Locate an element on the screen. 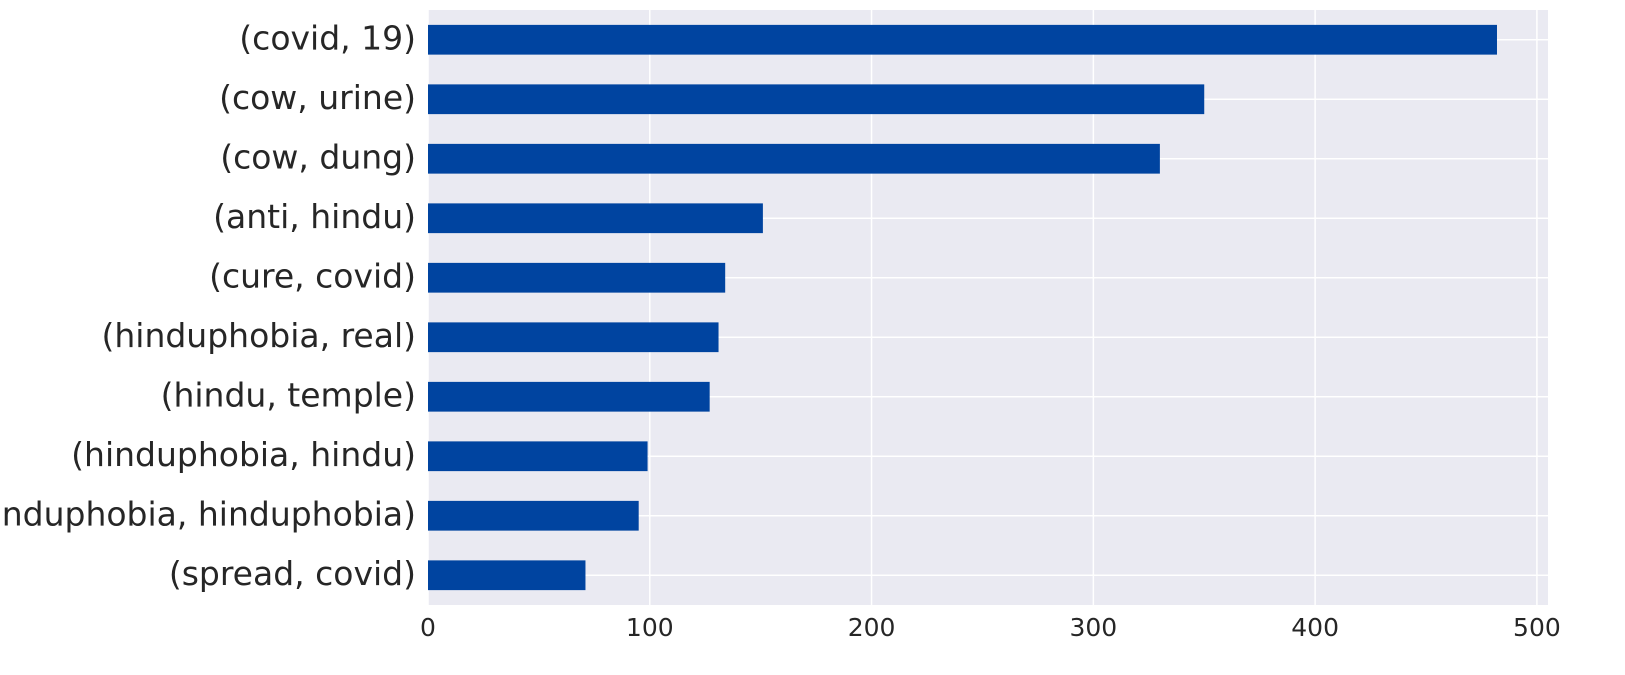 This screenshot has height=675, width=1625. y-tick-label: (anti, hindu) is located at coordinates (314, 216).